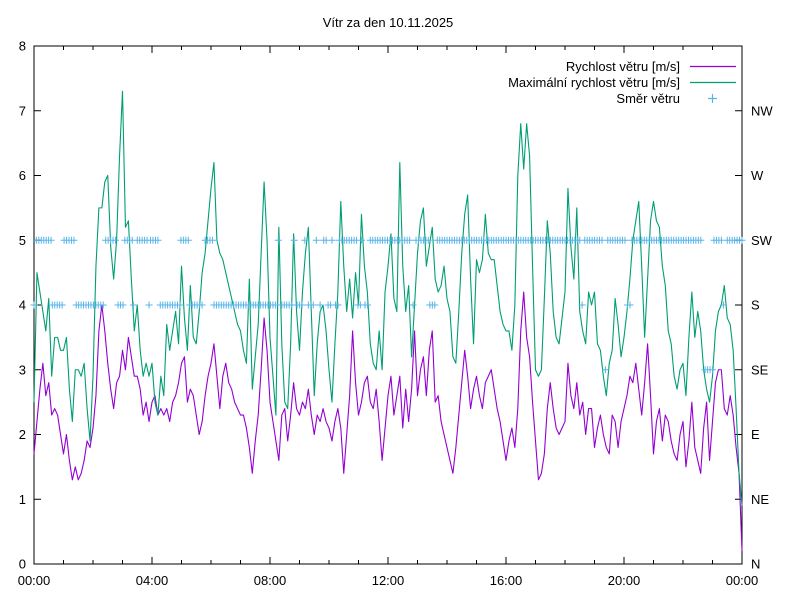  I want to click on x-tick-label: 20:00, so click(624, 580).